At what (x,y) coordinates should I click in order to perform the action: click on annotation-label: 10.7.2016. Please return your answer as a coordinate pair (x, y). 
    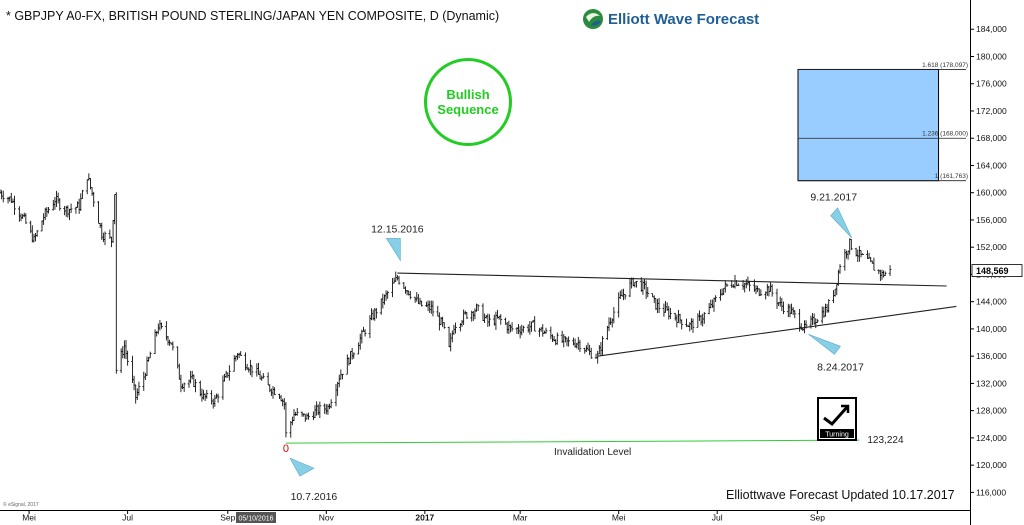
    Looking at the image, I should click on (314, 497).